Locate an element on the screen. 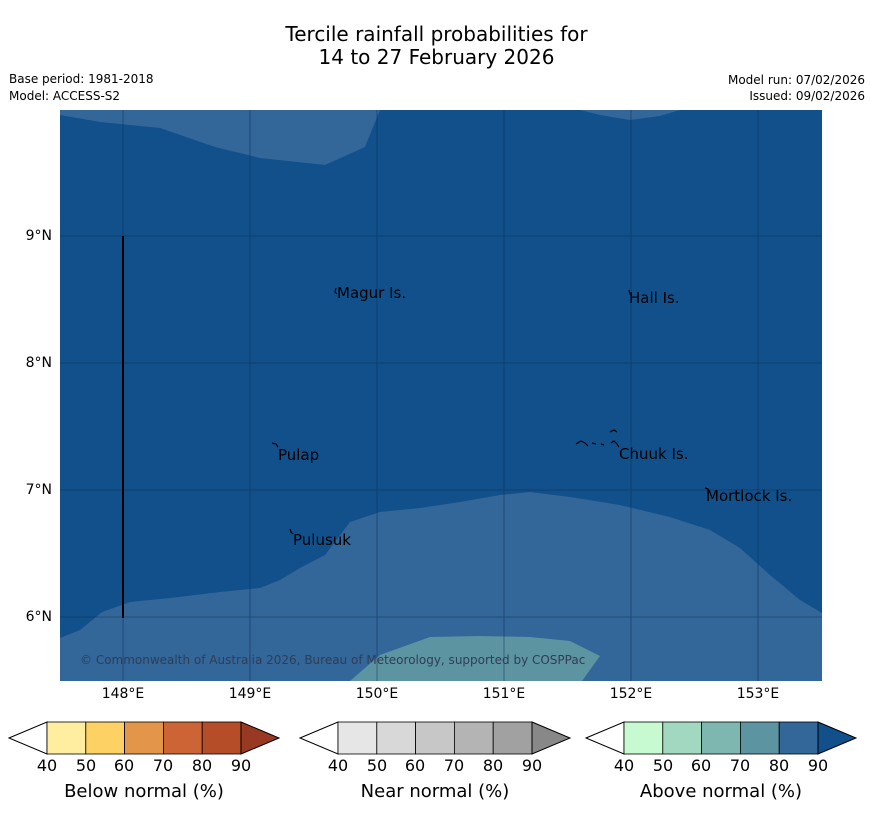 Image resolution: width=873 pixels, height=816 pixels. below-tick-90: 90 is located at coordinates (241, 765).